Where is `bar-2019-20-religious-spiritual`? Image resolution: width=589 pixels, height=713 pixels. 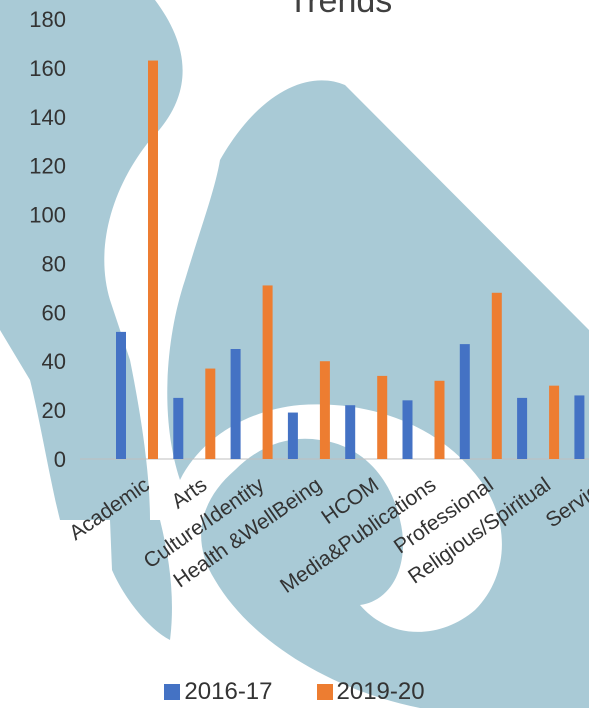
bar-2019-20-religious-spiritual is located at coordinates (554, 422).